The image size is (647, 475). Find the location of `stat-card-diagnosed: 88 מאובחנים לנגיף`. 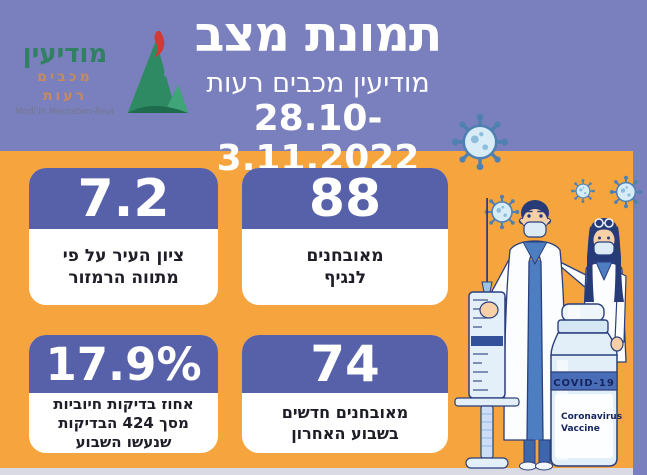

stat-card-diagnosed: 88 מאובחנים לנגיף is located at coordinates (345, 236).